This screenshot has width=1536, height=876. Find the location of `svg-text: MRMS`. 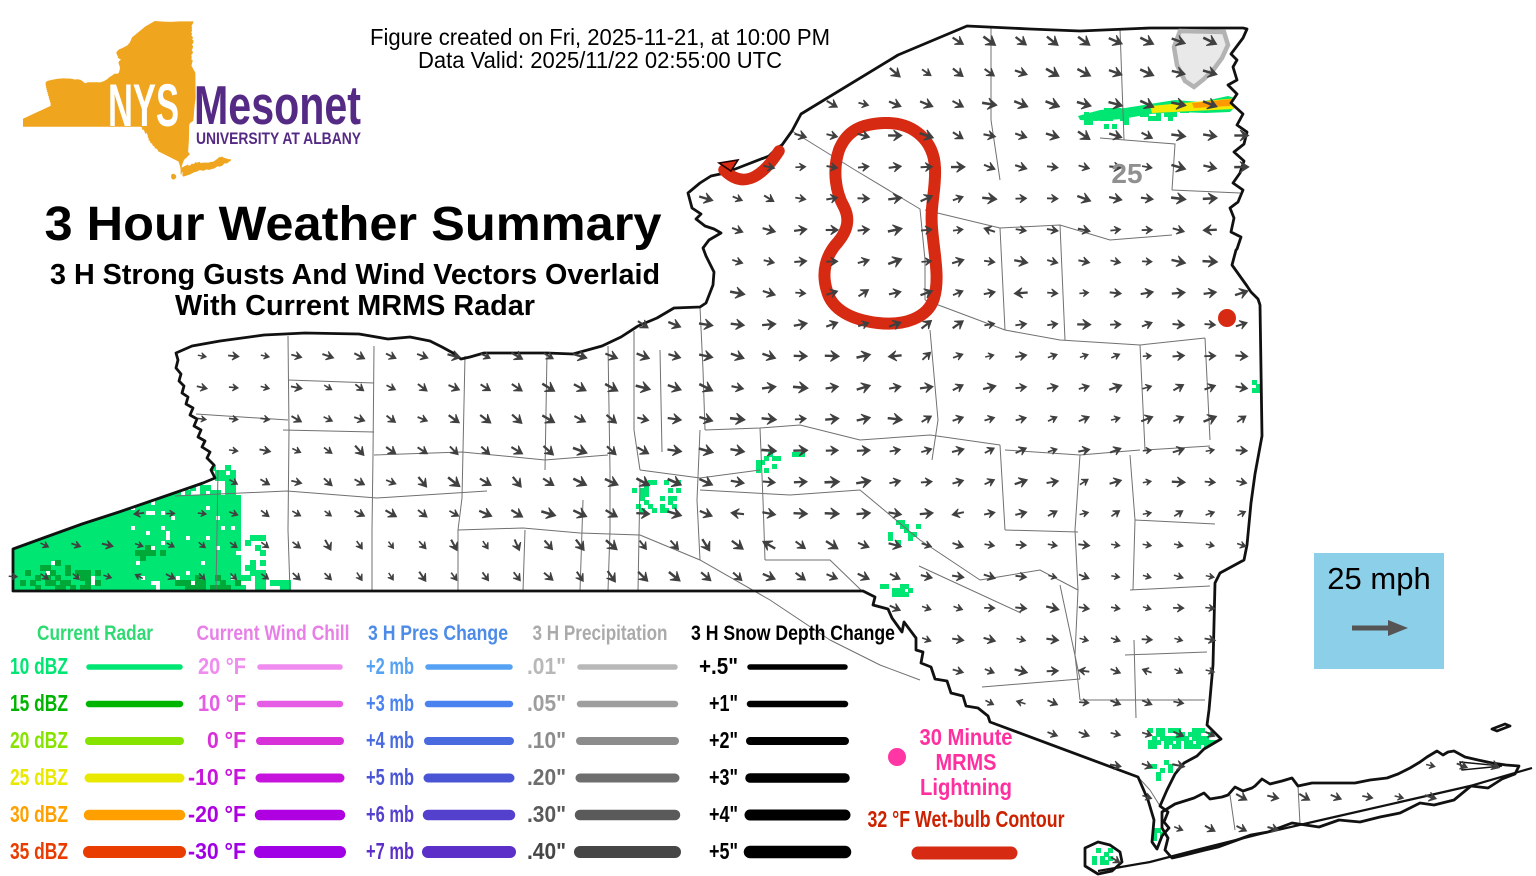

svg-text: MRMS is located at coordinates (966, 762).